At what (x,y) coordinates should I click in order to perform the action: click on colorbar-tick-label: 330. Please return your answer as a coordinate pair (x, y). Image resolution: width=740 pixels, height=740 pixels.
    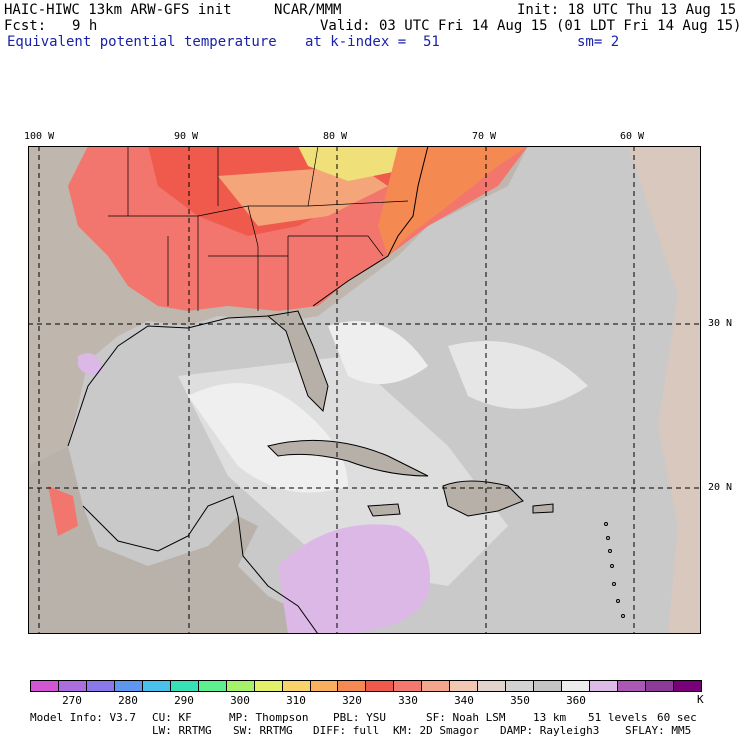
    Looking at the image, I should click on (408, 700).